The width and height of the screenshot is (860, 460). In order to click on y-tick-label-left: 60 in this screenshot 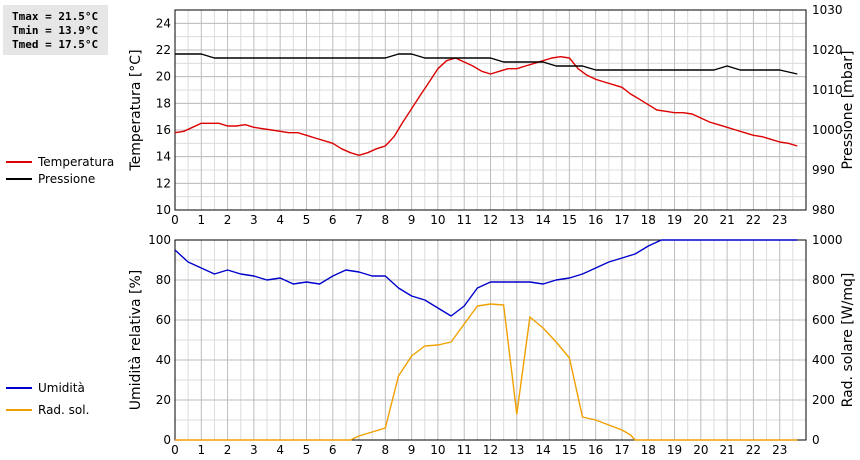, I will do `click(163, 320)`.